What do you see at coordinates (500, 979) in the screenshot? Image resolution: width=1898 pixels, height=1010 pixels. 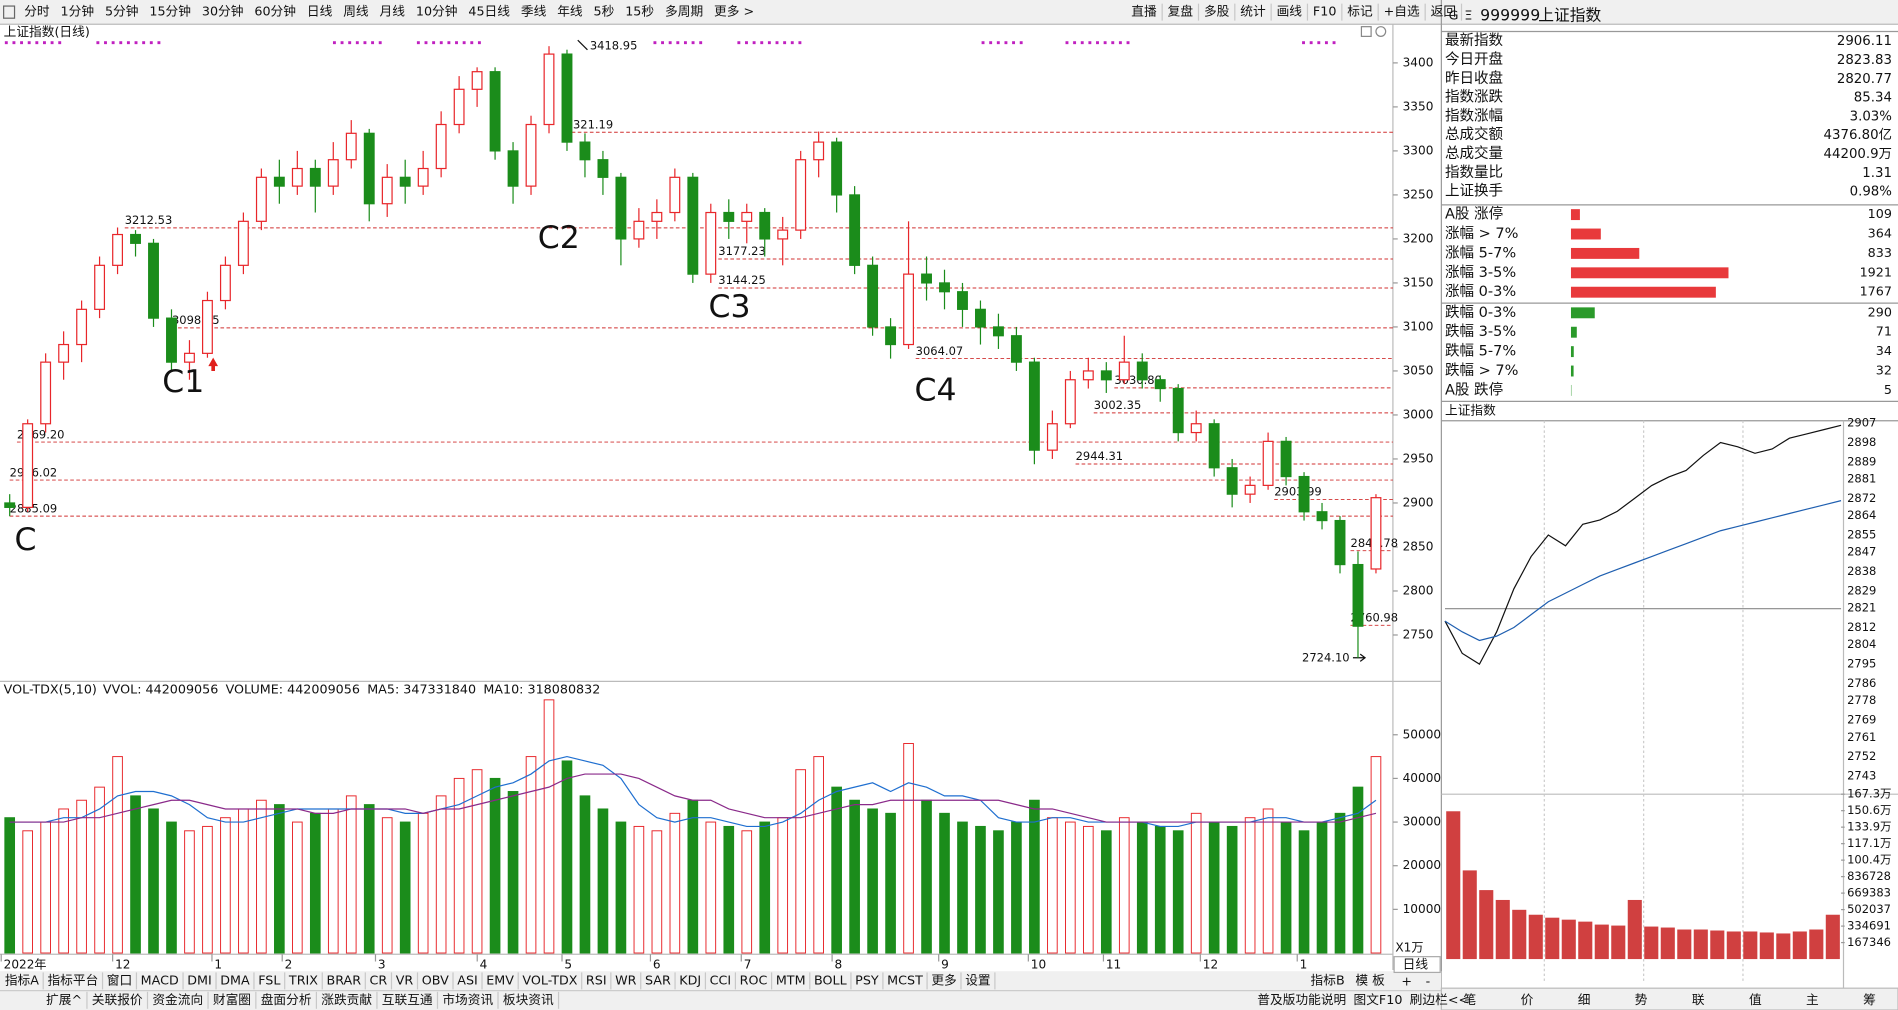 I see `indicator-tab: EMV` at bounding box center [500, 979].